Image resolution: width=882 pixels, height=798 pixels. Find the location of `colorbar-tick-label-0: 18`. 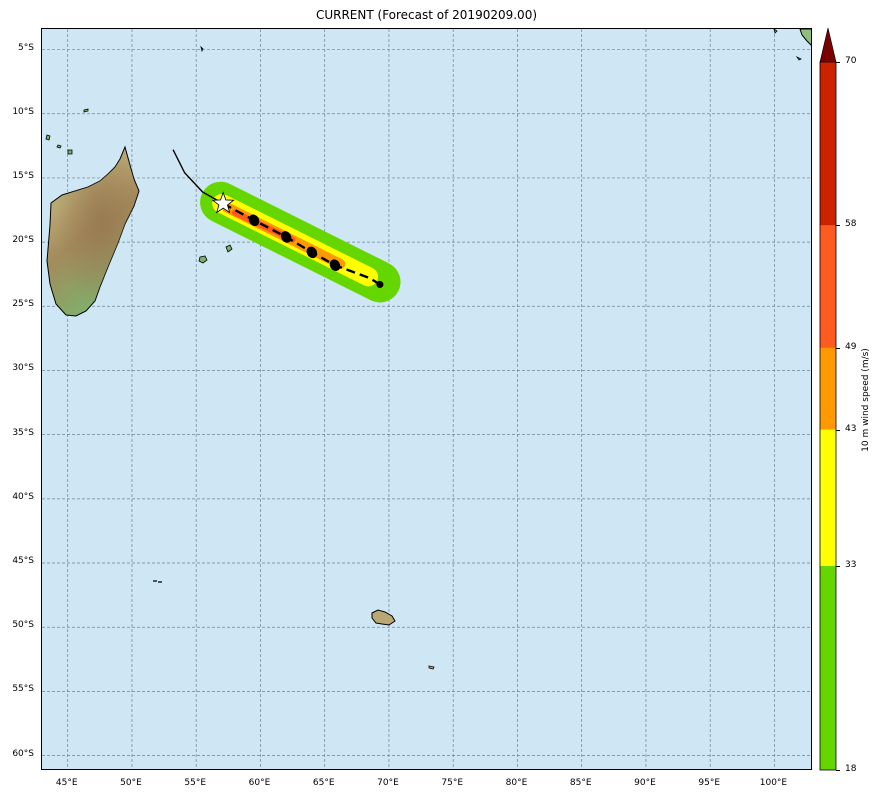

colorbar-tick-label-0: 18 is located at coordinates (851, 769).